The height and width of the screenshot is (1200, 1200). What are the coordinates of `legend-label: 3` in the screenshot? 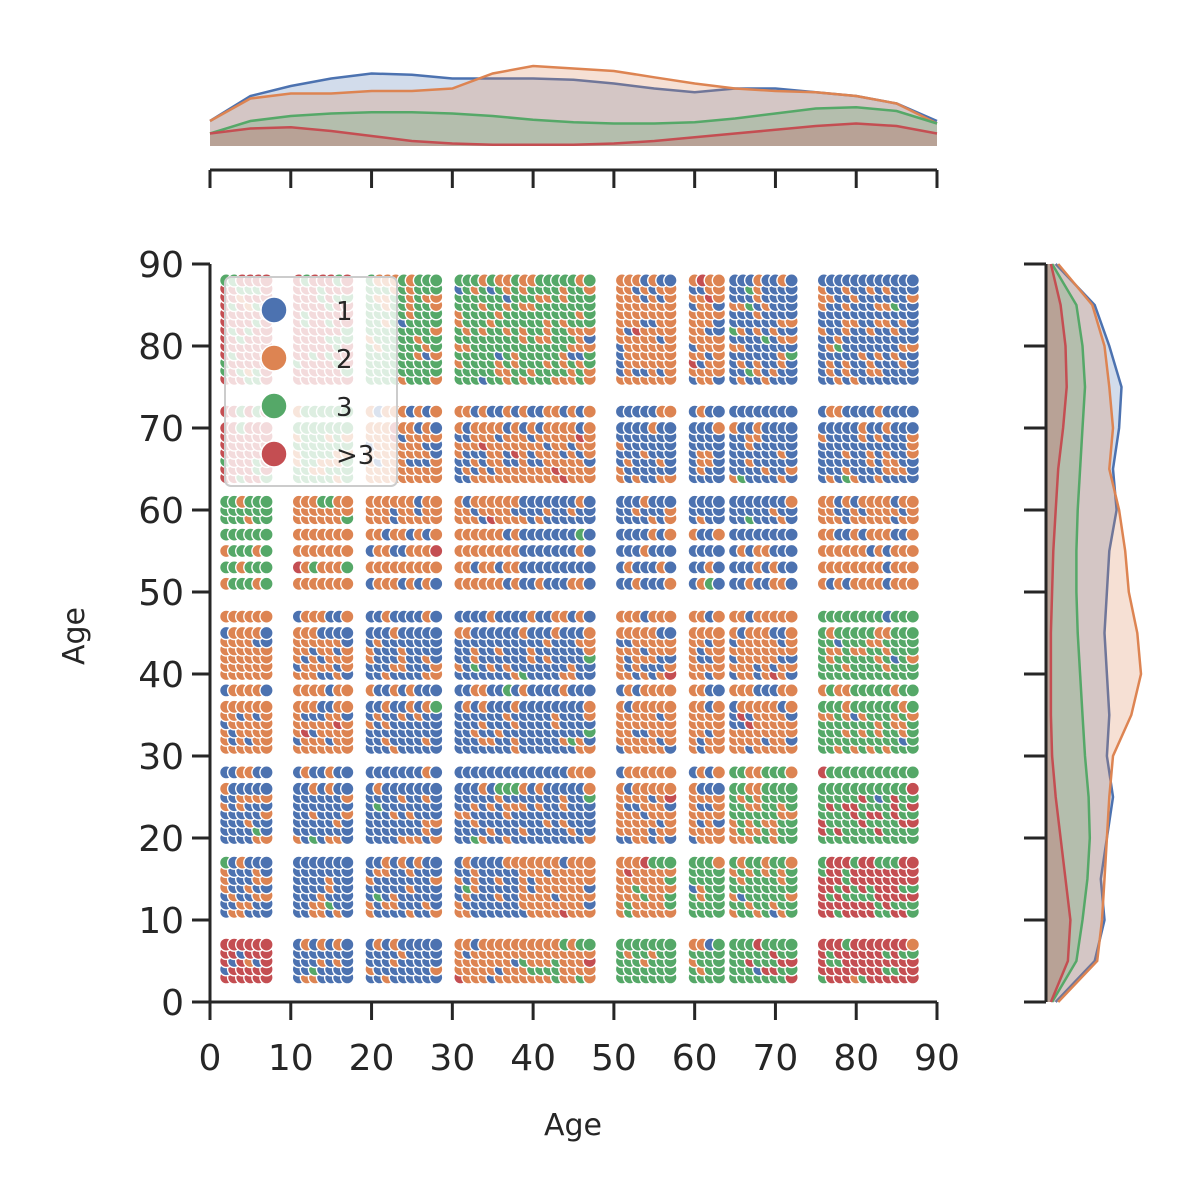 It's located at (344, 408).